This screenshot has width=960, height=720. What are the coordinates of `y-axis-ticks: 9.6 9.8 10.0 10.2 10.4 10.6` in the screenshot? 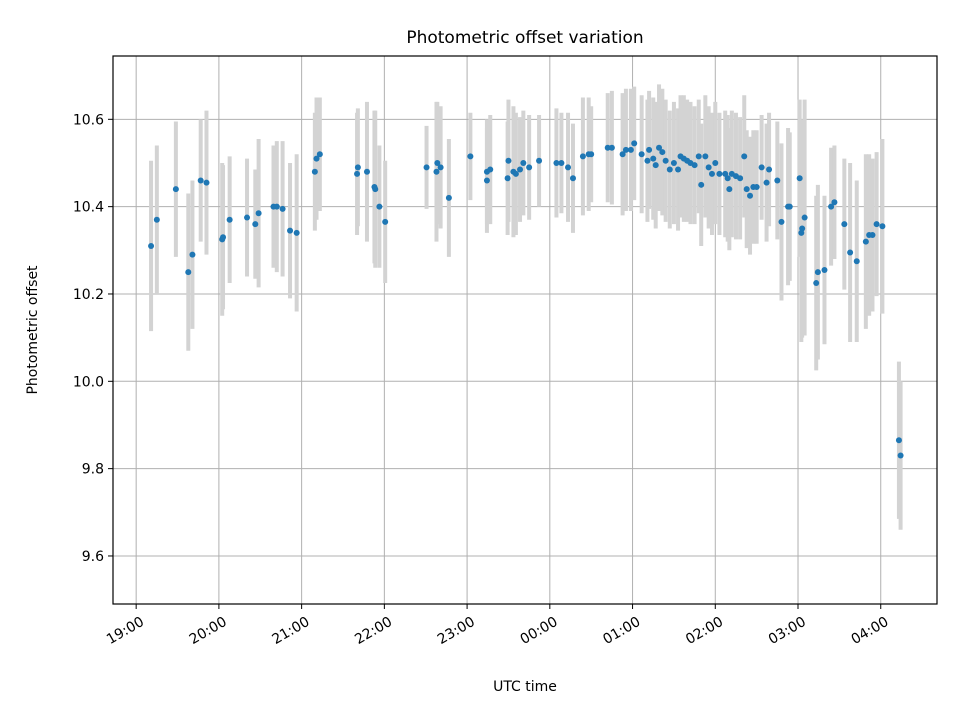 It's located at (93, 338).